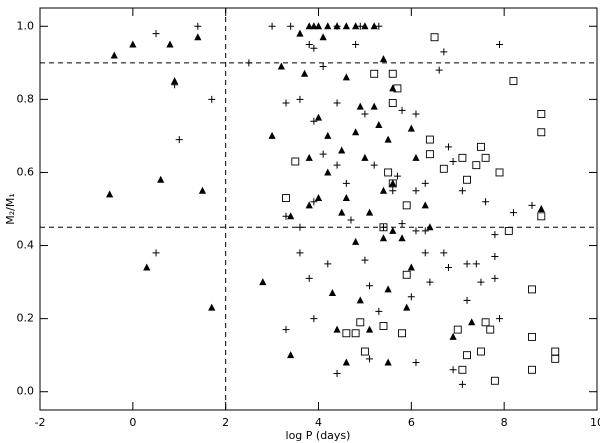  Describe the element at coordinates (40, 422) in the screenshot. I see `x-tick-label: -2` at that location.